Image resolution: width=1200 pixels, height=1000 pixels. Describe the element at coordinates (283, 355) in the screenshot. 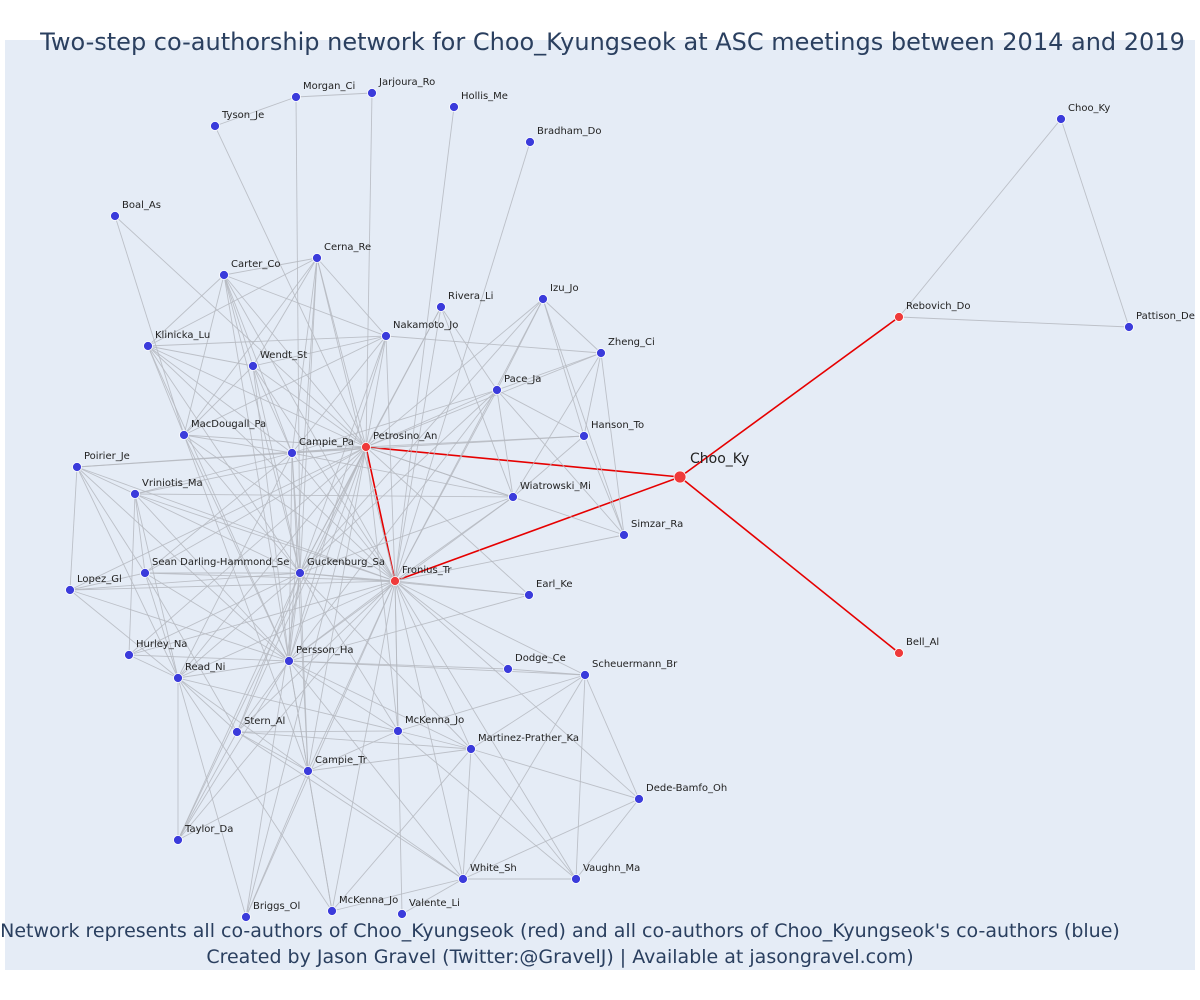

I see `node-label-Wendt_St: Wendt_St` at that location.